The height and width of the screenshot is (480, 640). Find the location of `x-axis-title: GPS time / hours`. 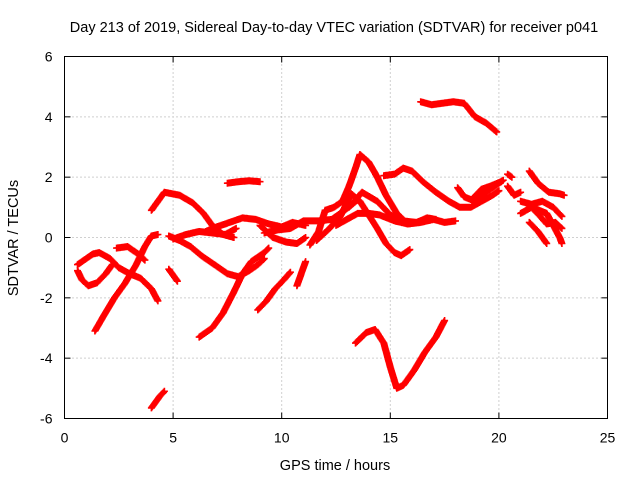

x-axis-title: GPS time / hours is located at coordinates (335, 466).